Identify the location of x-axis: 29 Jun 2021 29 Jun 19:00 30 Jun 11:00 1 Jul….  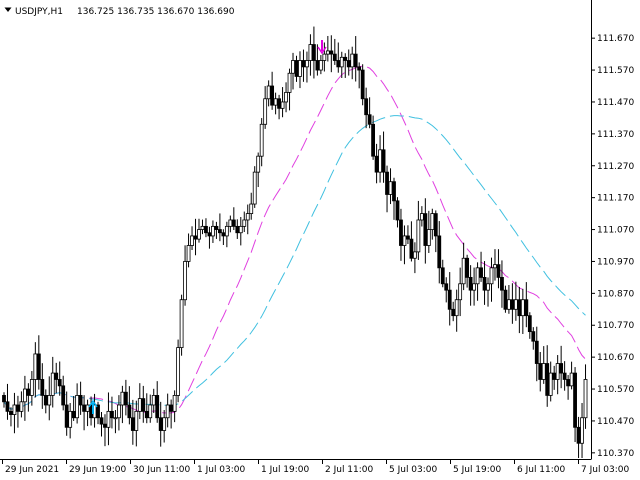
(316, 467).